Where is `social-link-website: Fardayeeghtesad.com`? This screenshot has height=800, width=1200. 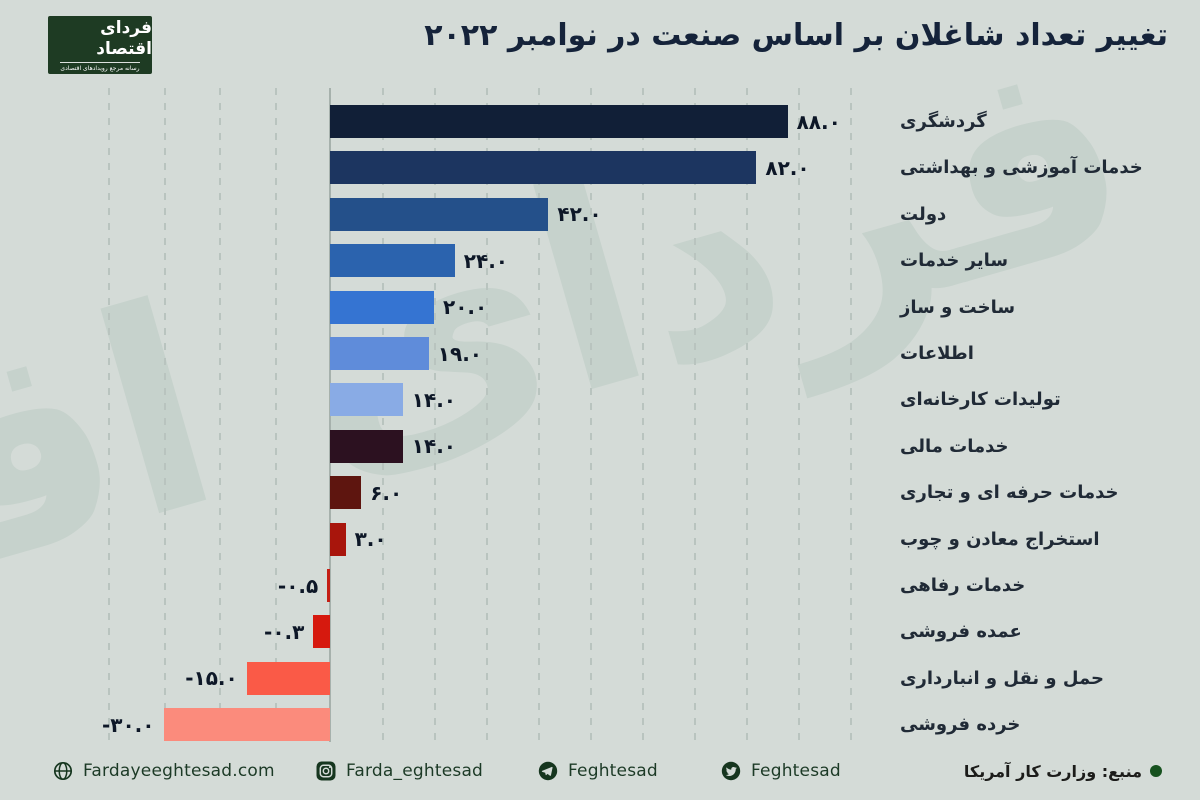 social-link-website: Fardayeeghtesad.com is located at coordinates (163, 771).